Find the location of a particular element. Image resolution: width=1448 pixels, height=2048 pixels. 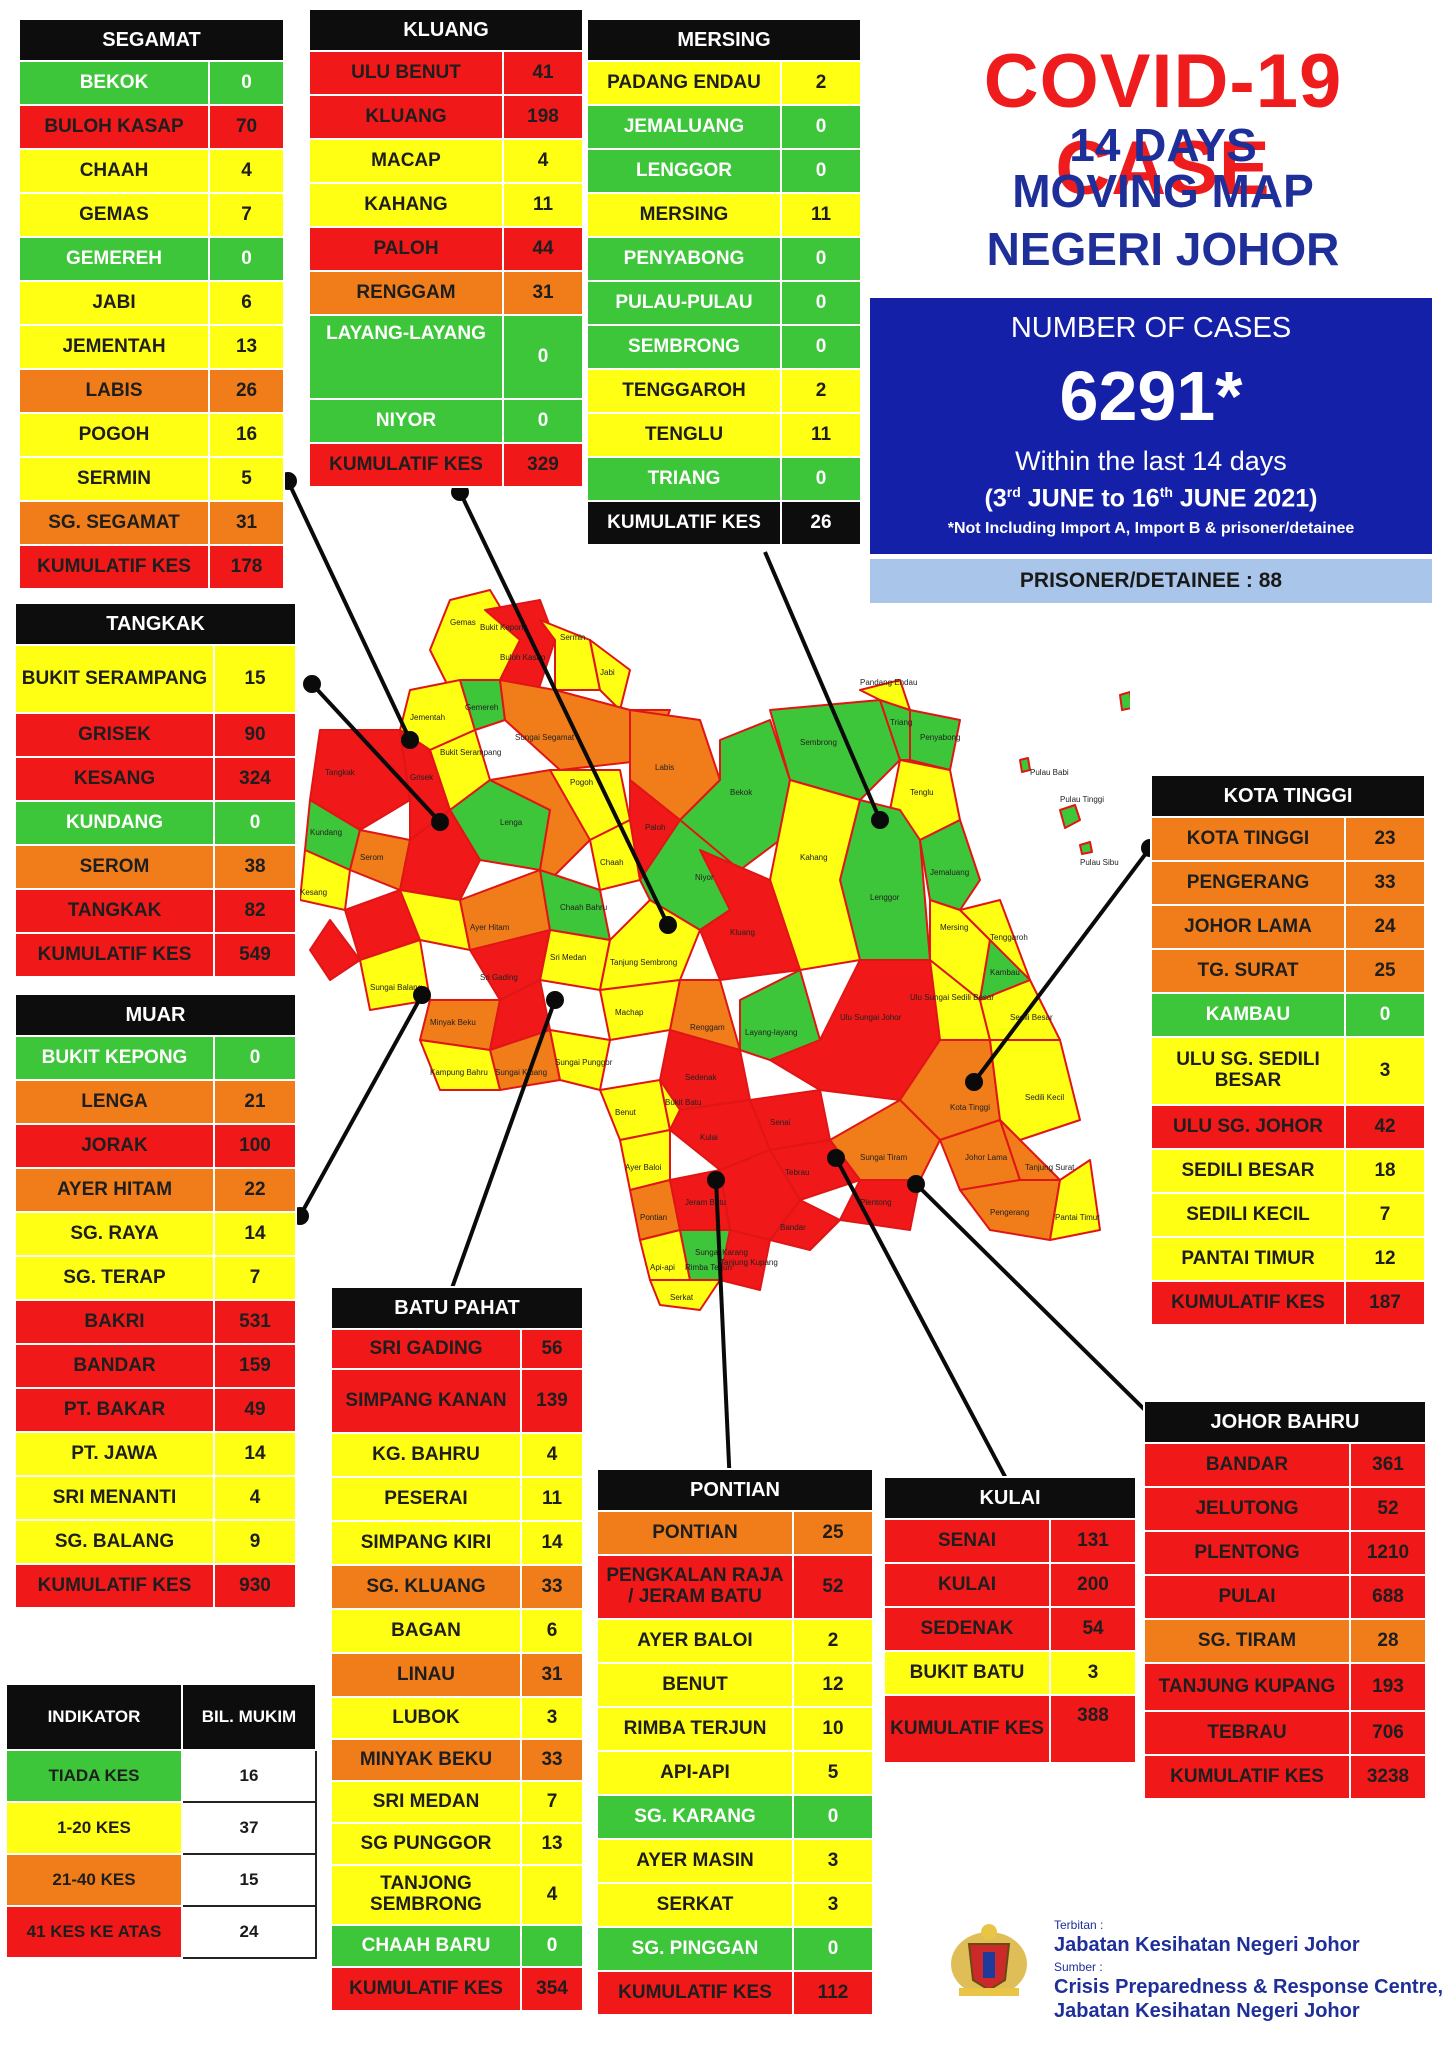

connector-mersing is located at coordinates (822, 686).